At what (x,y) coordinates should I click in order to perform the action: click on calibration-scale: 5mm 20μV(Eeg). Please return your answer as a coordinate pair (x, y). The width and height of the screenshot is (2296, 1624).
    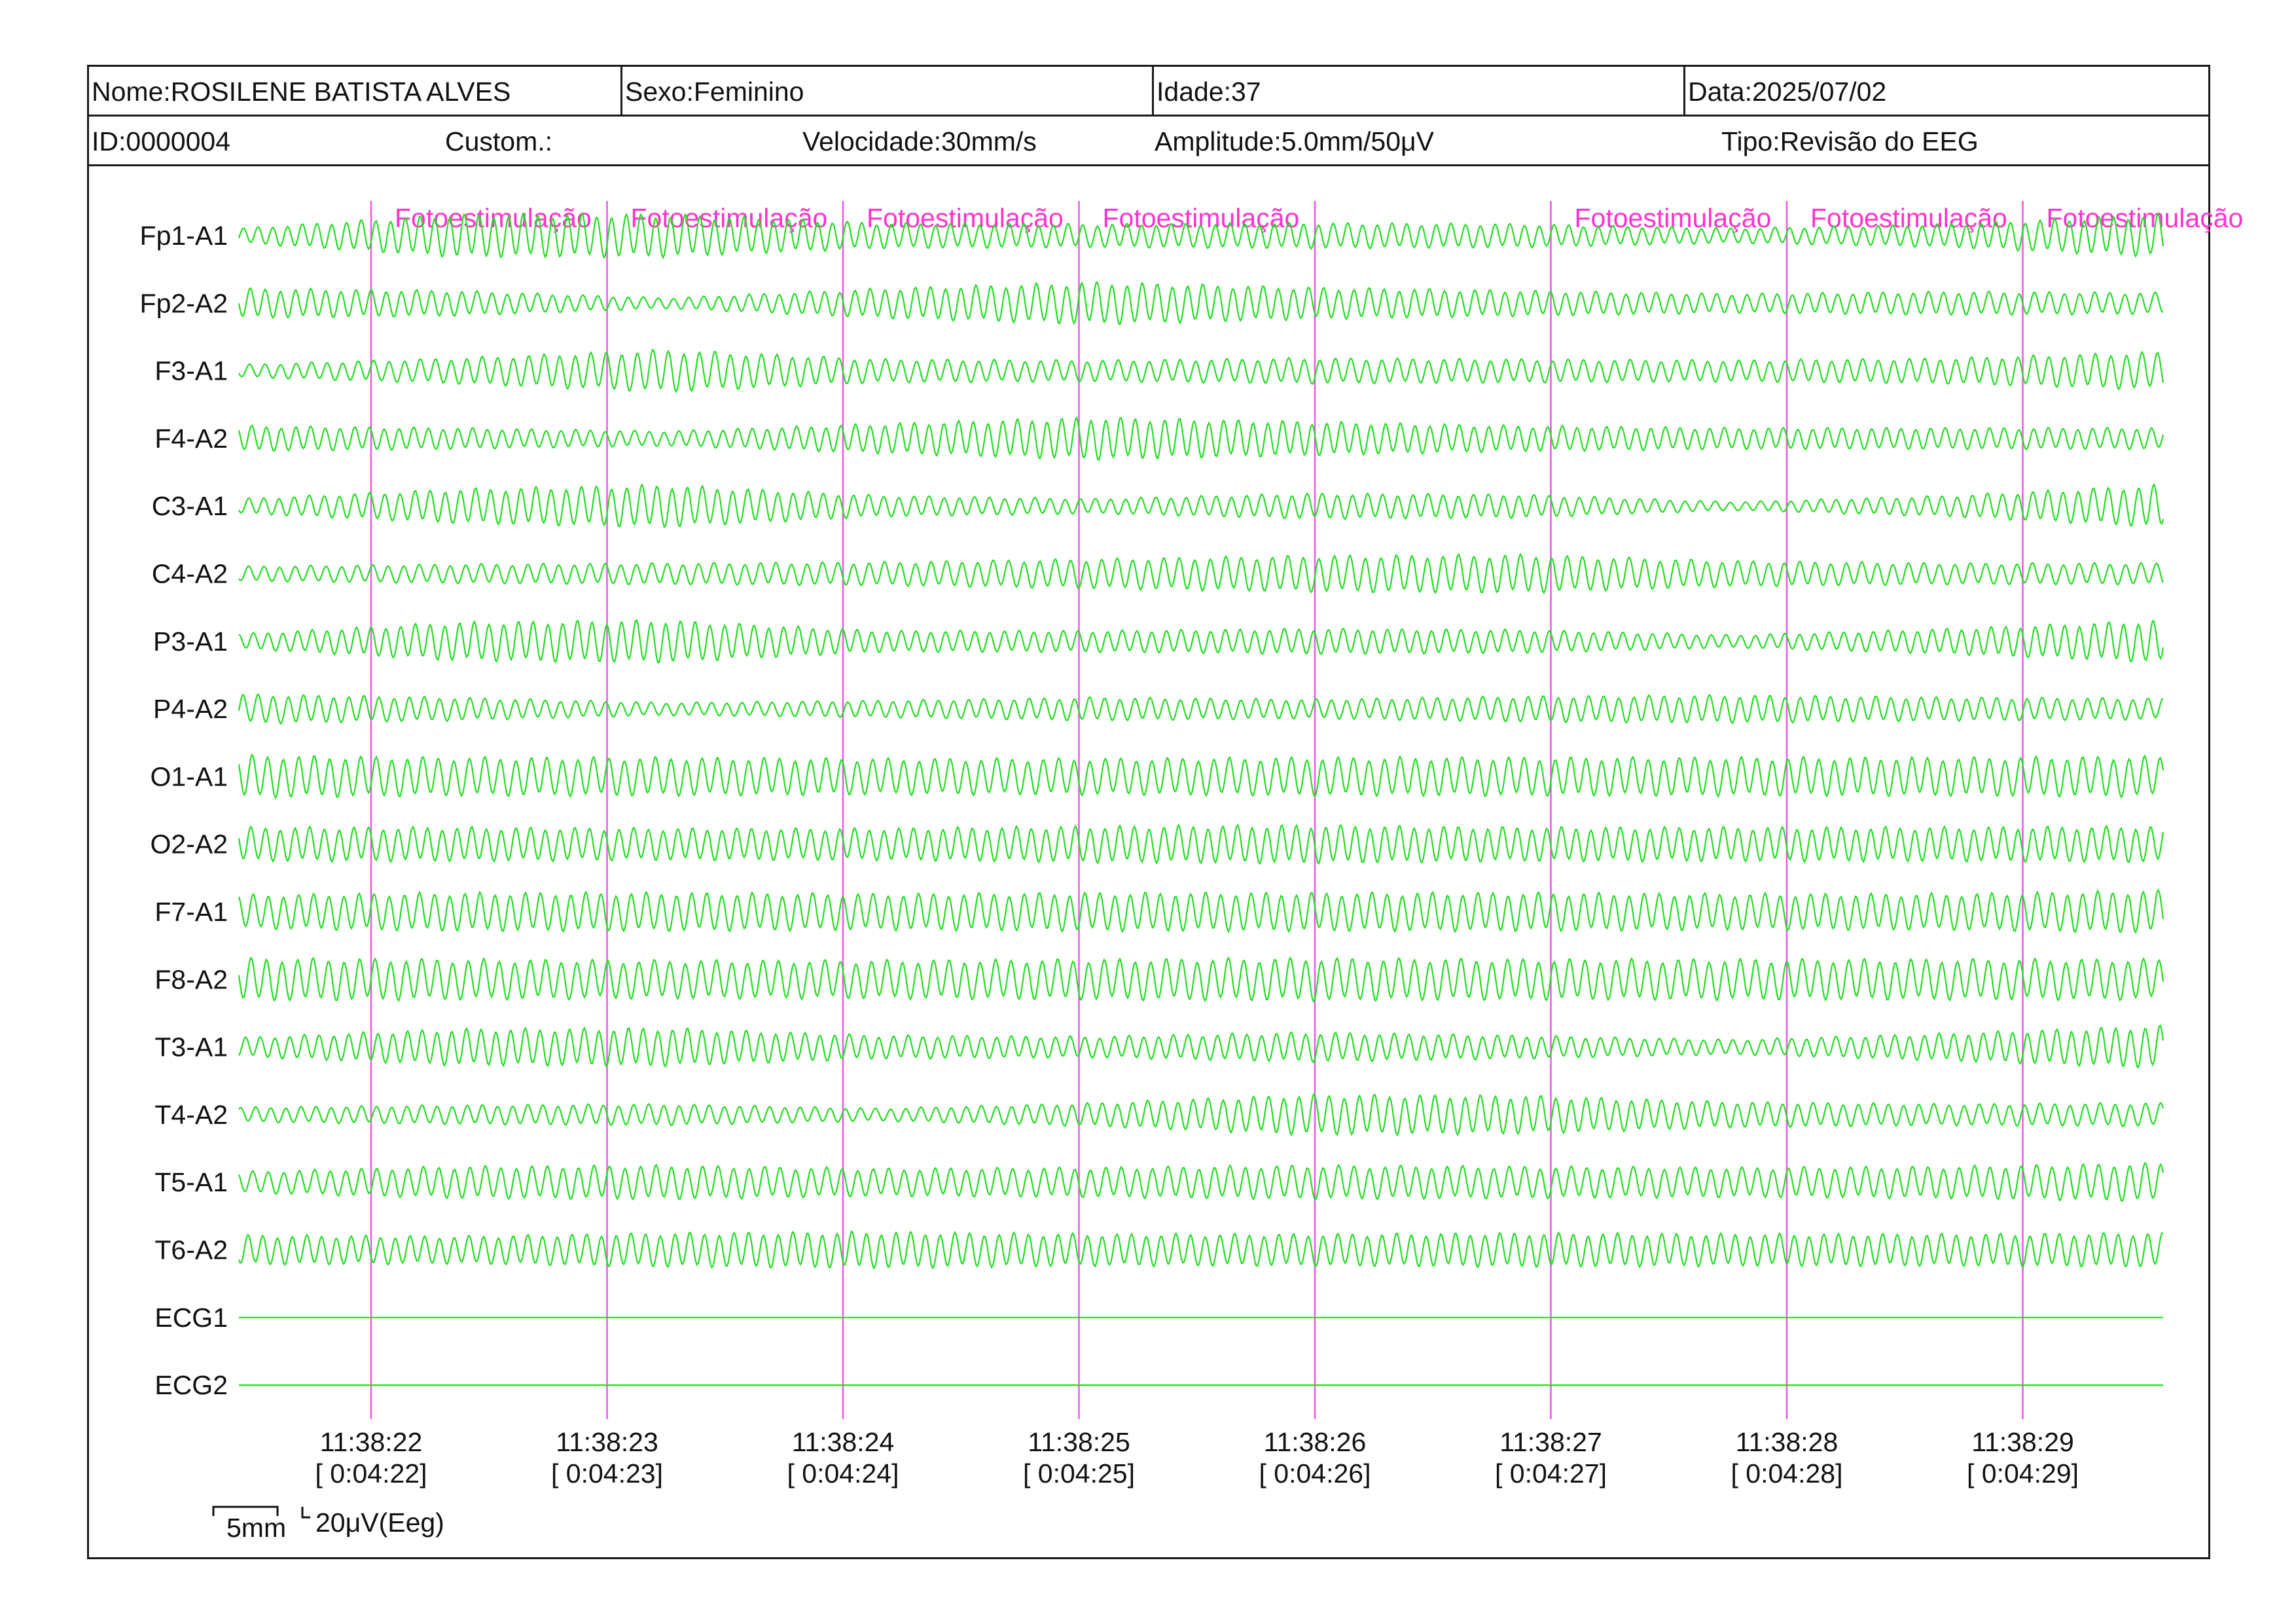
    Looking at the image, I should click on (328, 1524).